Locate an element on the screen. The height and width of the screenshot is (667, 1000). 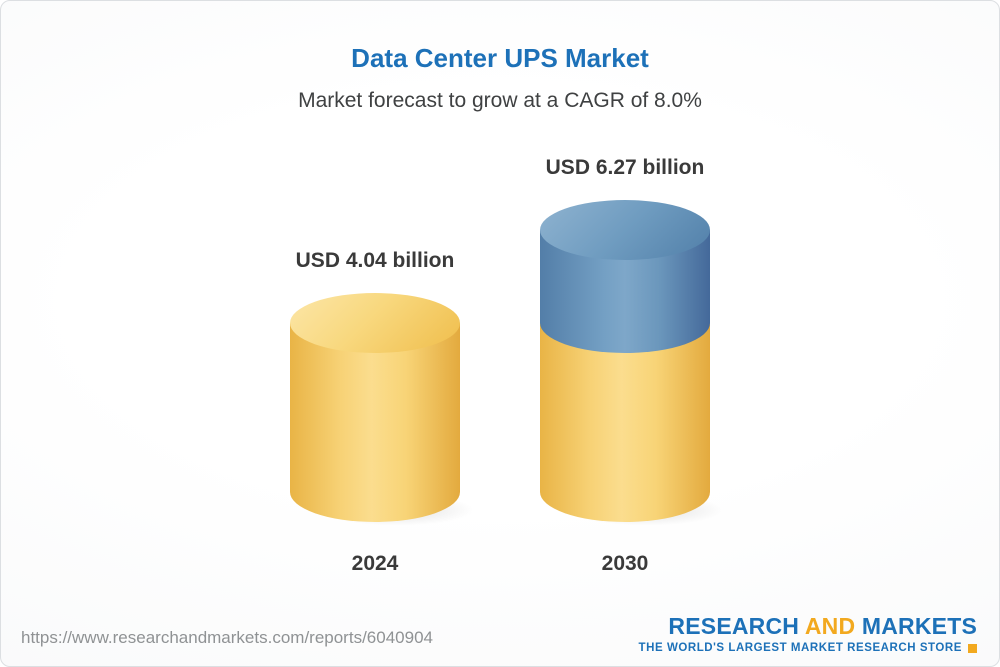
bar-2024-top-face is located at coordinates (375, 323).